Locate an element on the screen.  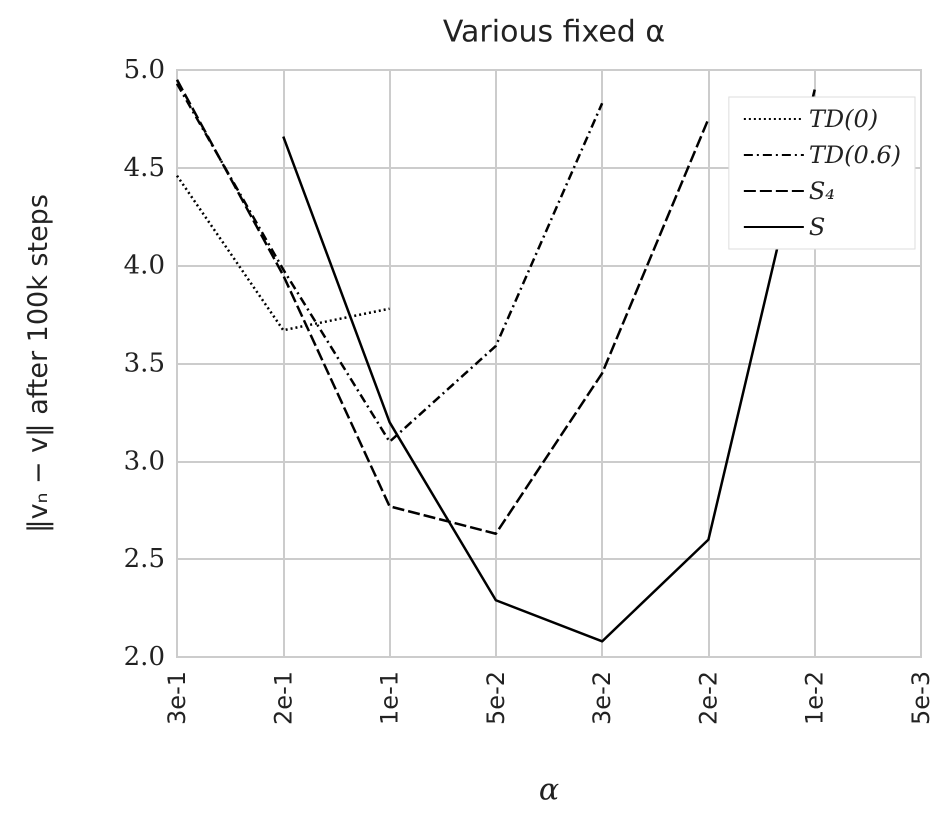
x-tick-label: 3e-2 is located at coordinates (602, 698).